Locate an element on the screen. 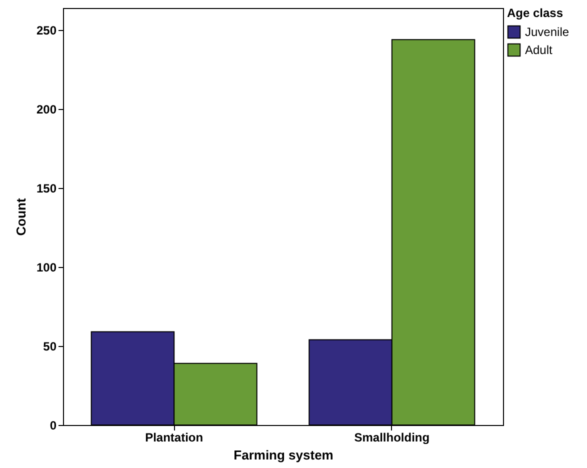  y-tick-label: 250 is located at coordinates (46, 31).